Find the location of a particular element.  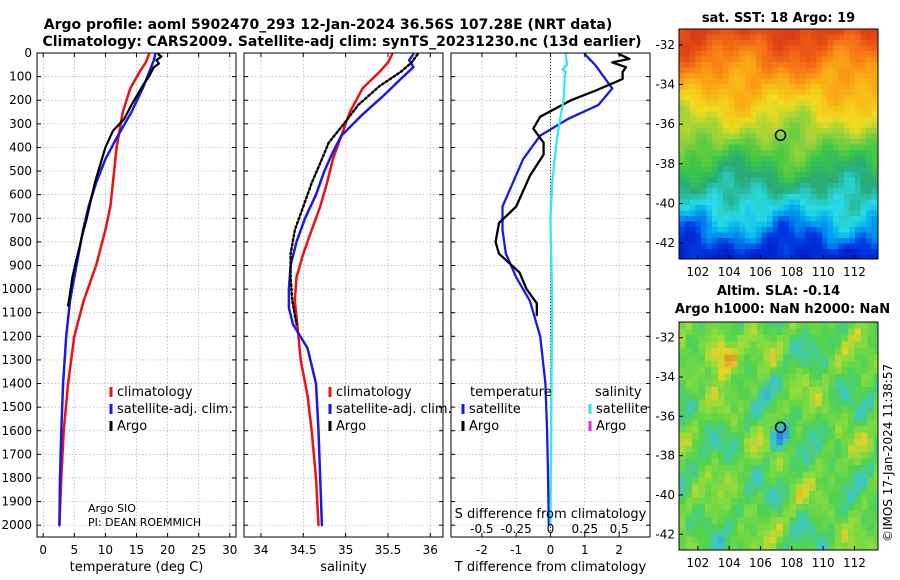

series-line-temperature-argo is located at coordinates (562, 185).